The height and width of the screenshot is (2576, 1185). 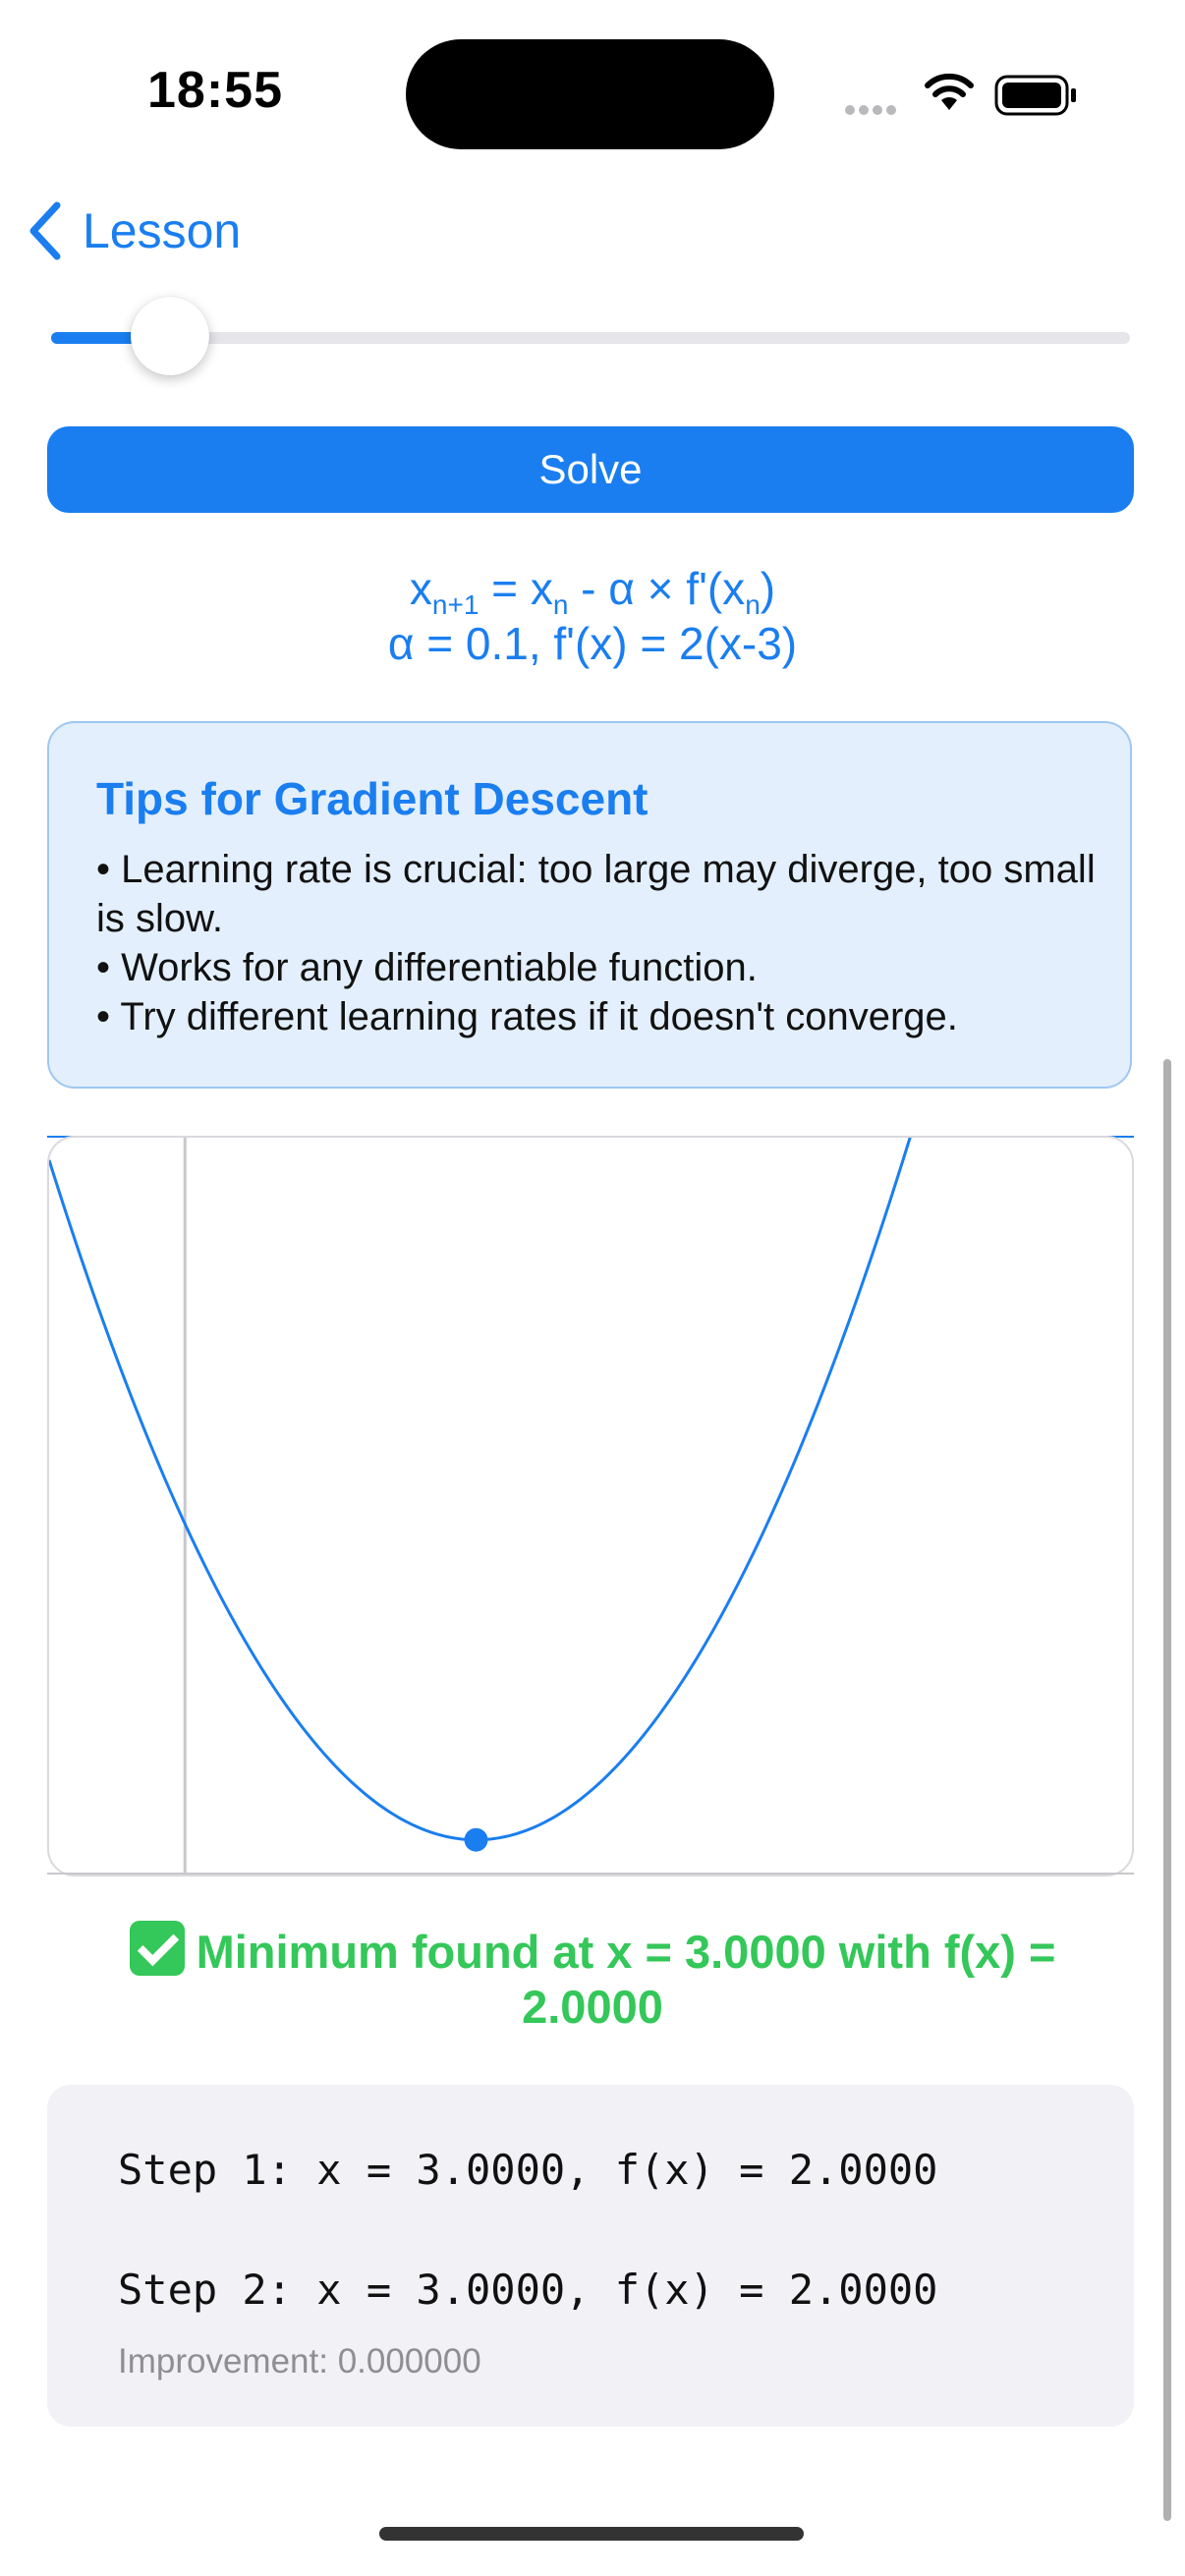 What do you see at coordinates (163, 230) in the screenshot?
I see `back-label: Lesson` at bounding box center [163, 230].